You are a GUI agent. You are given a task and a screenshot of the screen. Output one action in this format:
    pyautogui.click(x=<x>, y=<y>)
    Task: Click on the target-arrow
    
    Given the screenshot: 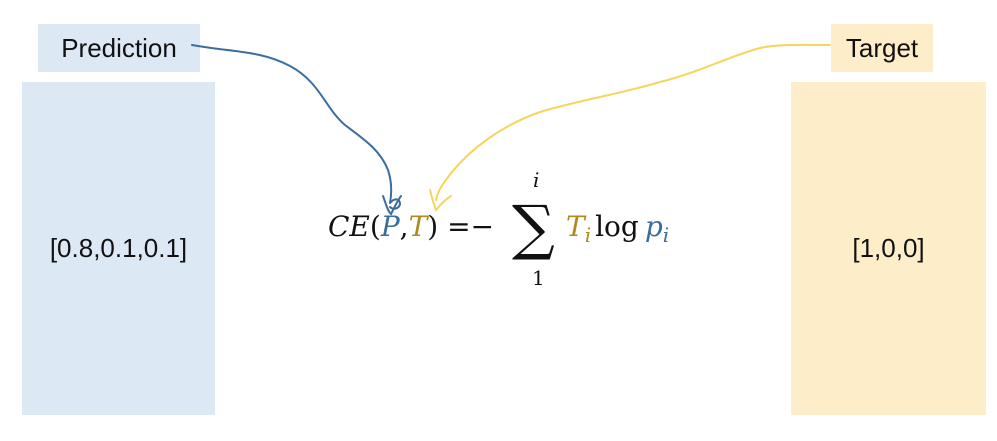 What is the action you would take?
    pyautogui.click(x=633, y=122)
    